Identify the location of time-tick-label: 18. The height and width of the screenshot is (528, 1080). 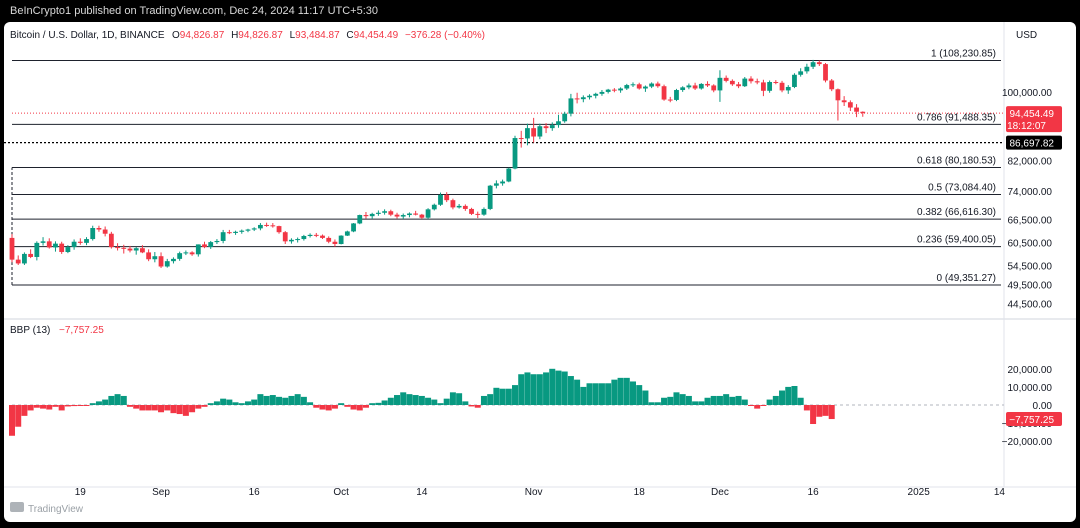
(640, 492).